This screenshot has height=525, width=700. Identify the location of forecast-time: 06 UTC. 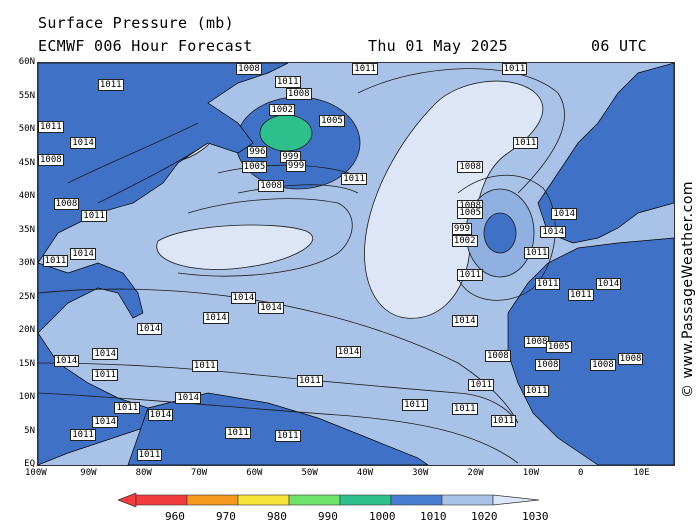
(619, 46).